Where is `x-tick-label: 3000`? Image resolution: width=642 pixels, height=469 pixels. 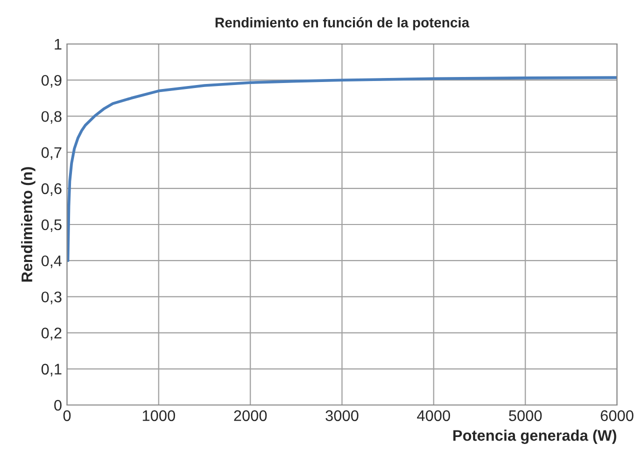
x-tick-label: 3000 is located at coordinates (342, 416).